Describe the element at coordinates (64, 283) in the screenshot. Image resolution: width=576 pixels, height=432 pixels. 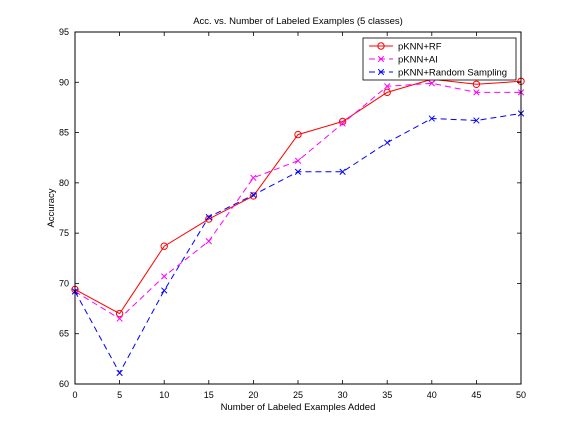
I see `y-tick-label: 70` at that location.